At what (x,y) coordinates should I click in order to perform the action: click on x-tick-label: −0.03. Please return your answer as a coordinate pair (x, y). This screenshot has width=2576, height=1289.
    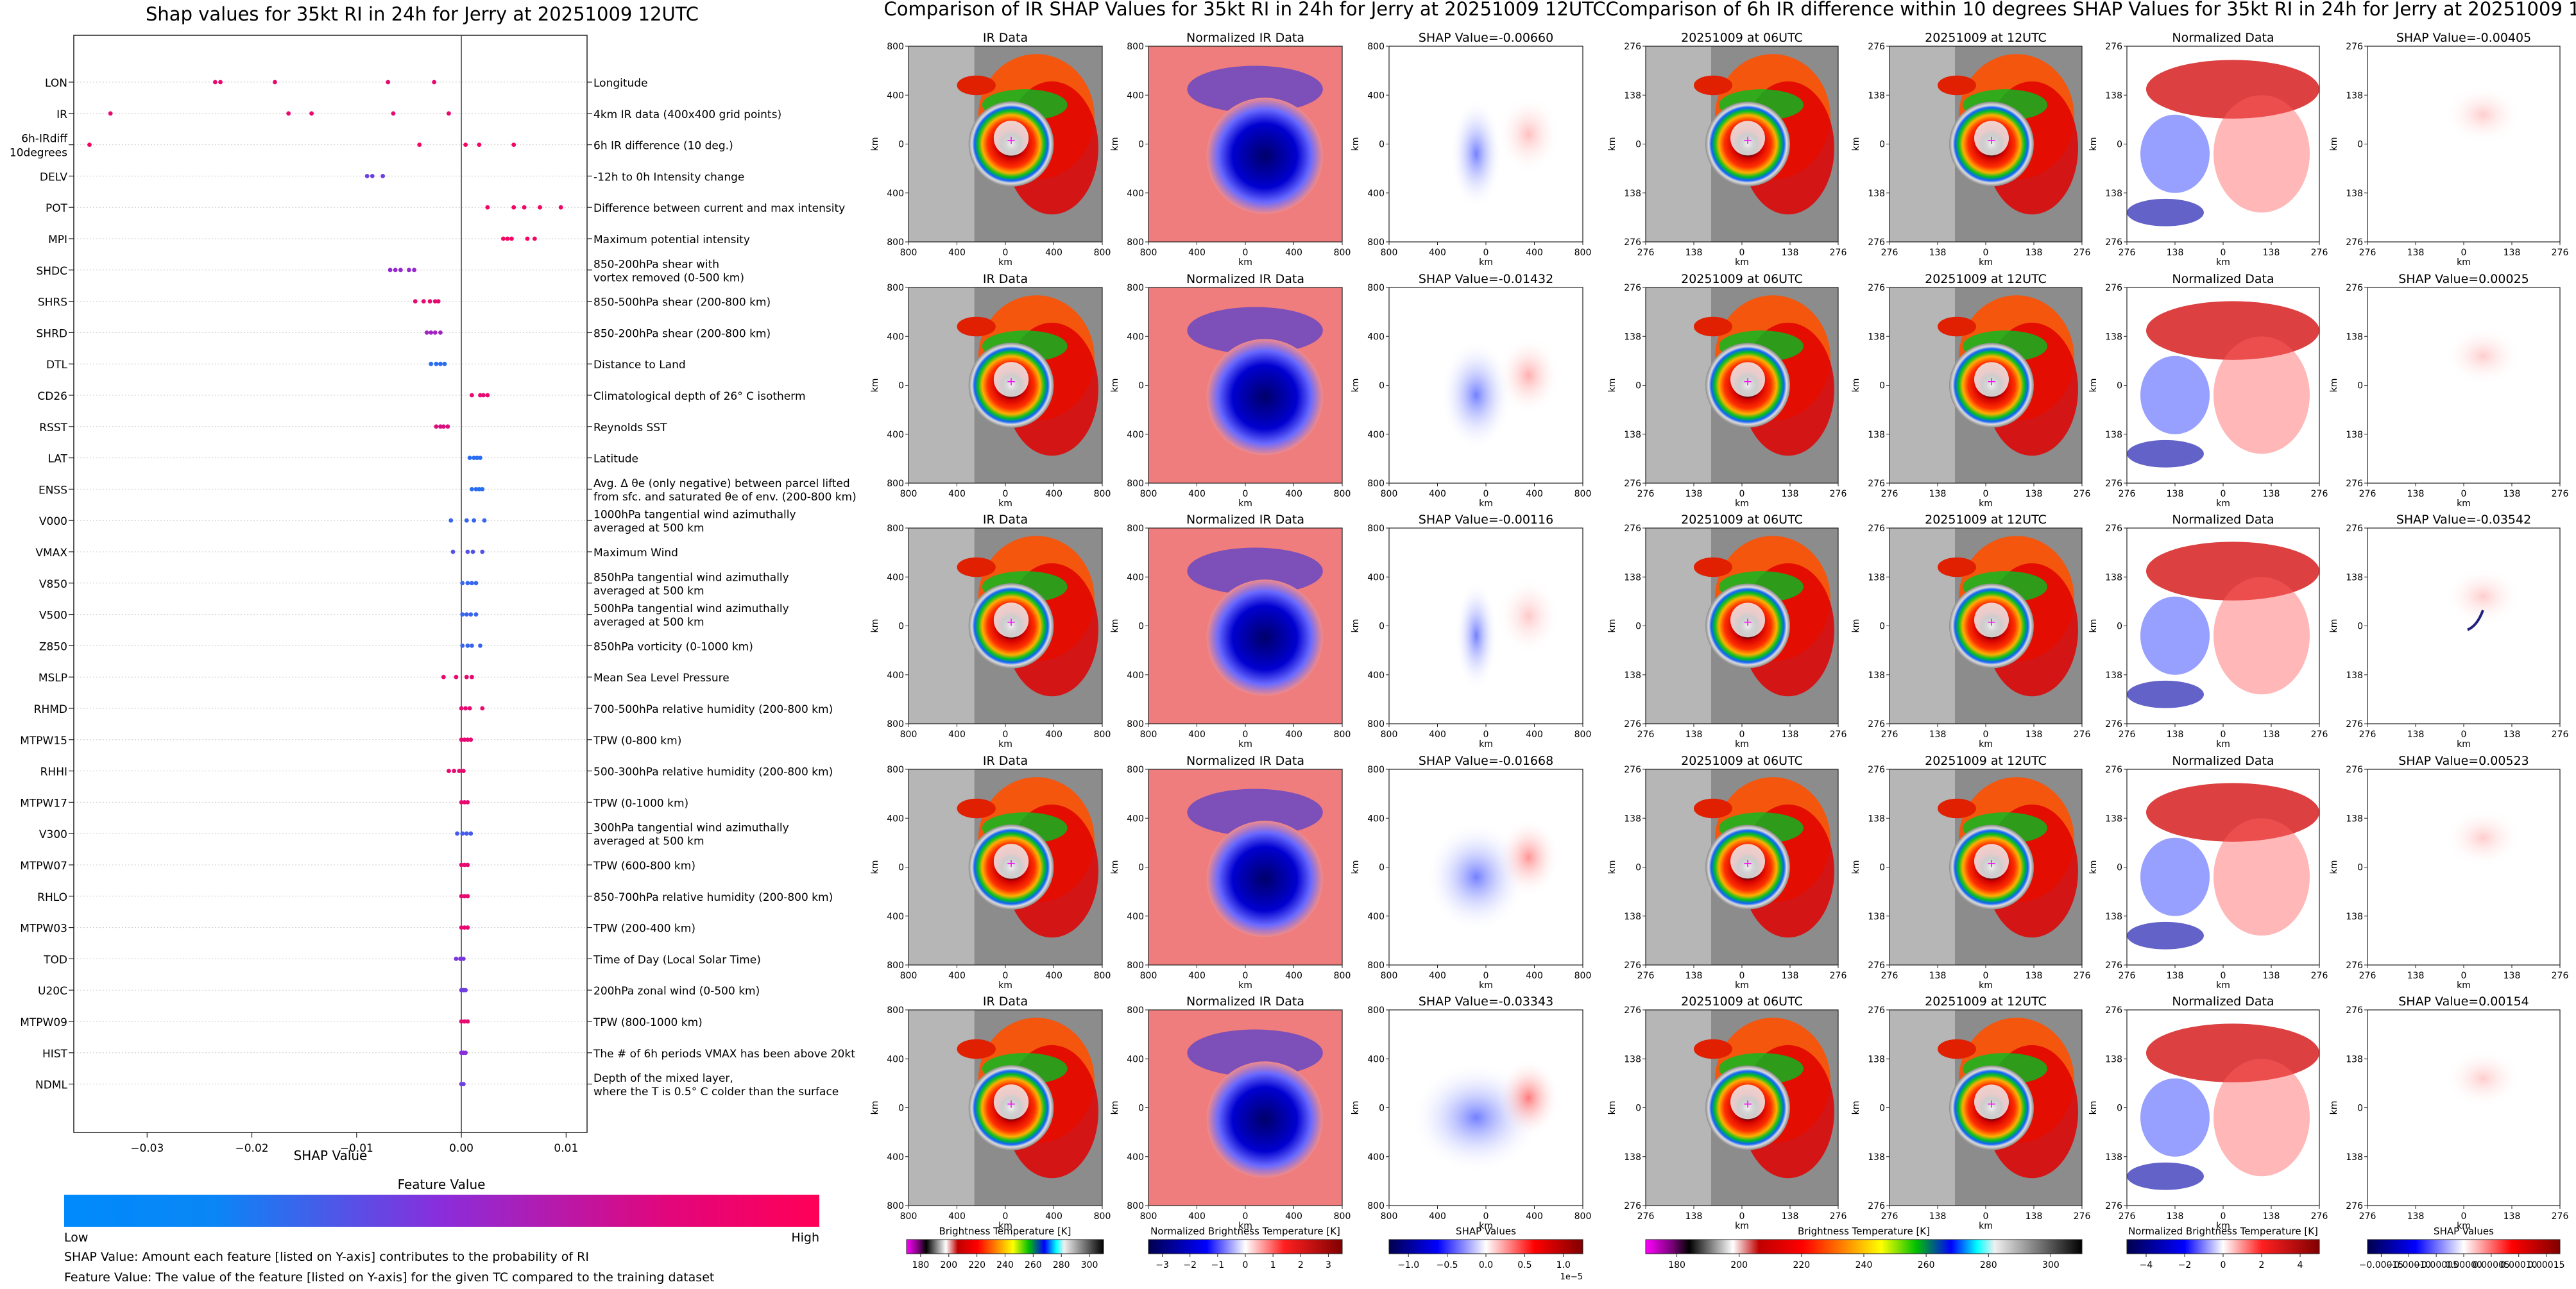
    Looking at the image, I should click on (147, 1148).